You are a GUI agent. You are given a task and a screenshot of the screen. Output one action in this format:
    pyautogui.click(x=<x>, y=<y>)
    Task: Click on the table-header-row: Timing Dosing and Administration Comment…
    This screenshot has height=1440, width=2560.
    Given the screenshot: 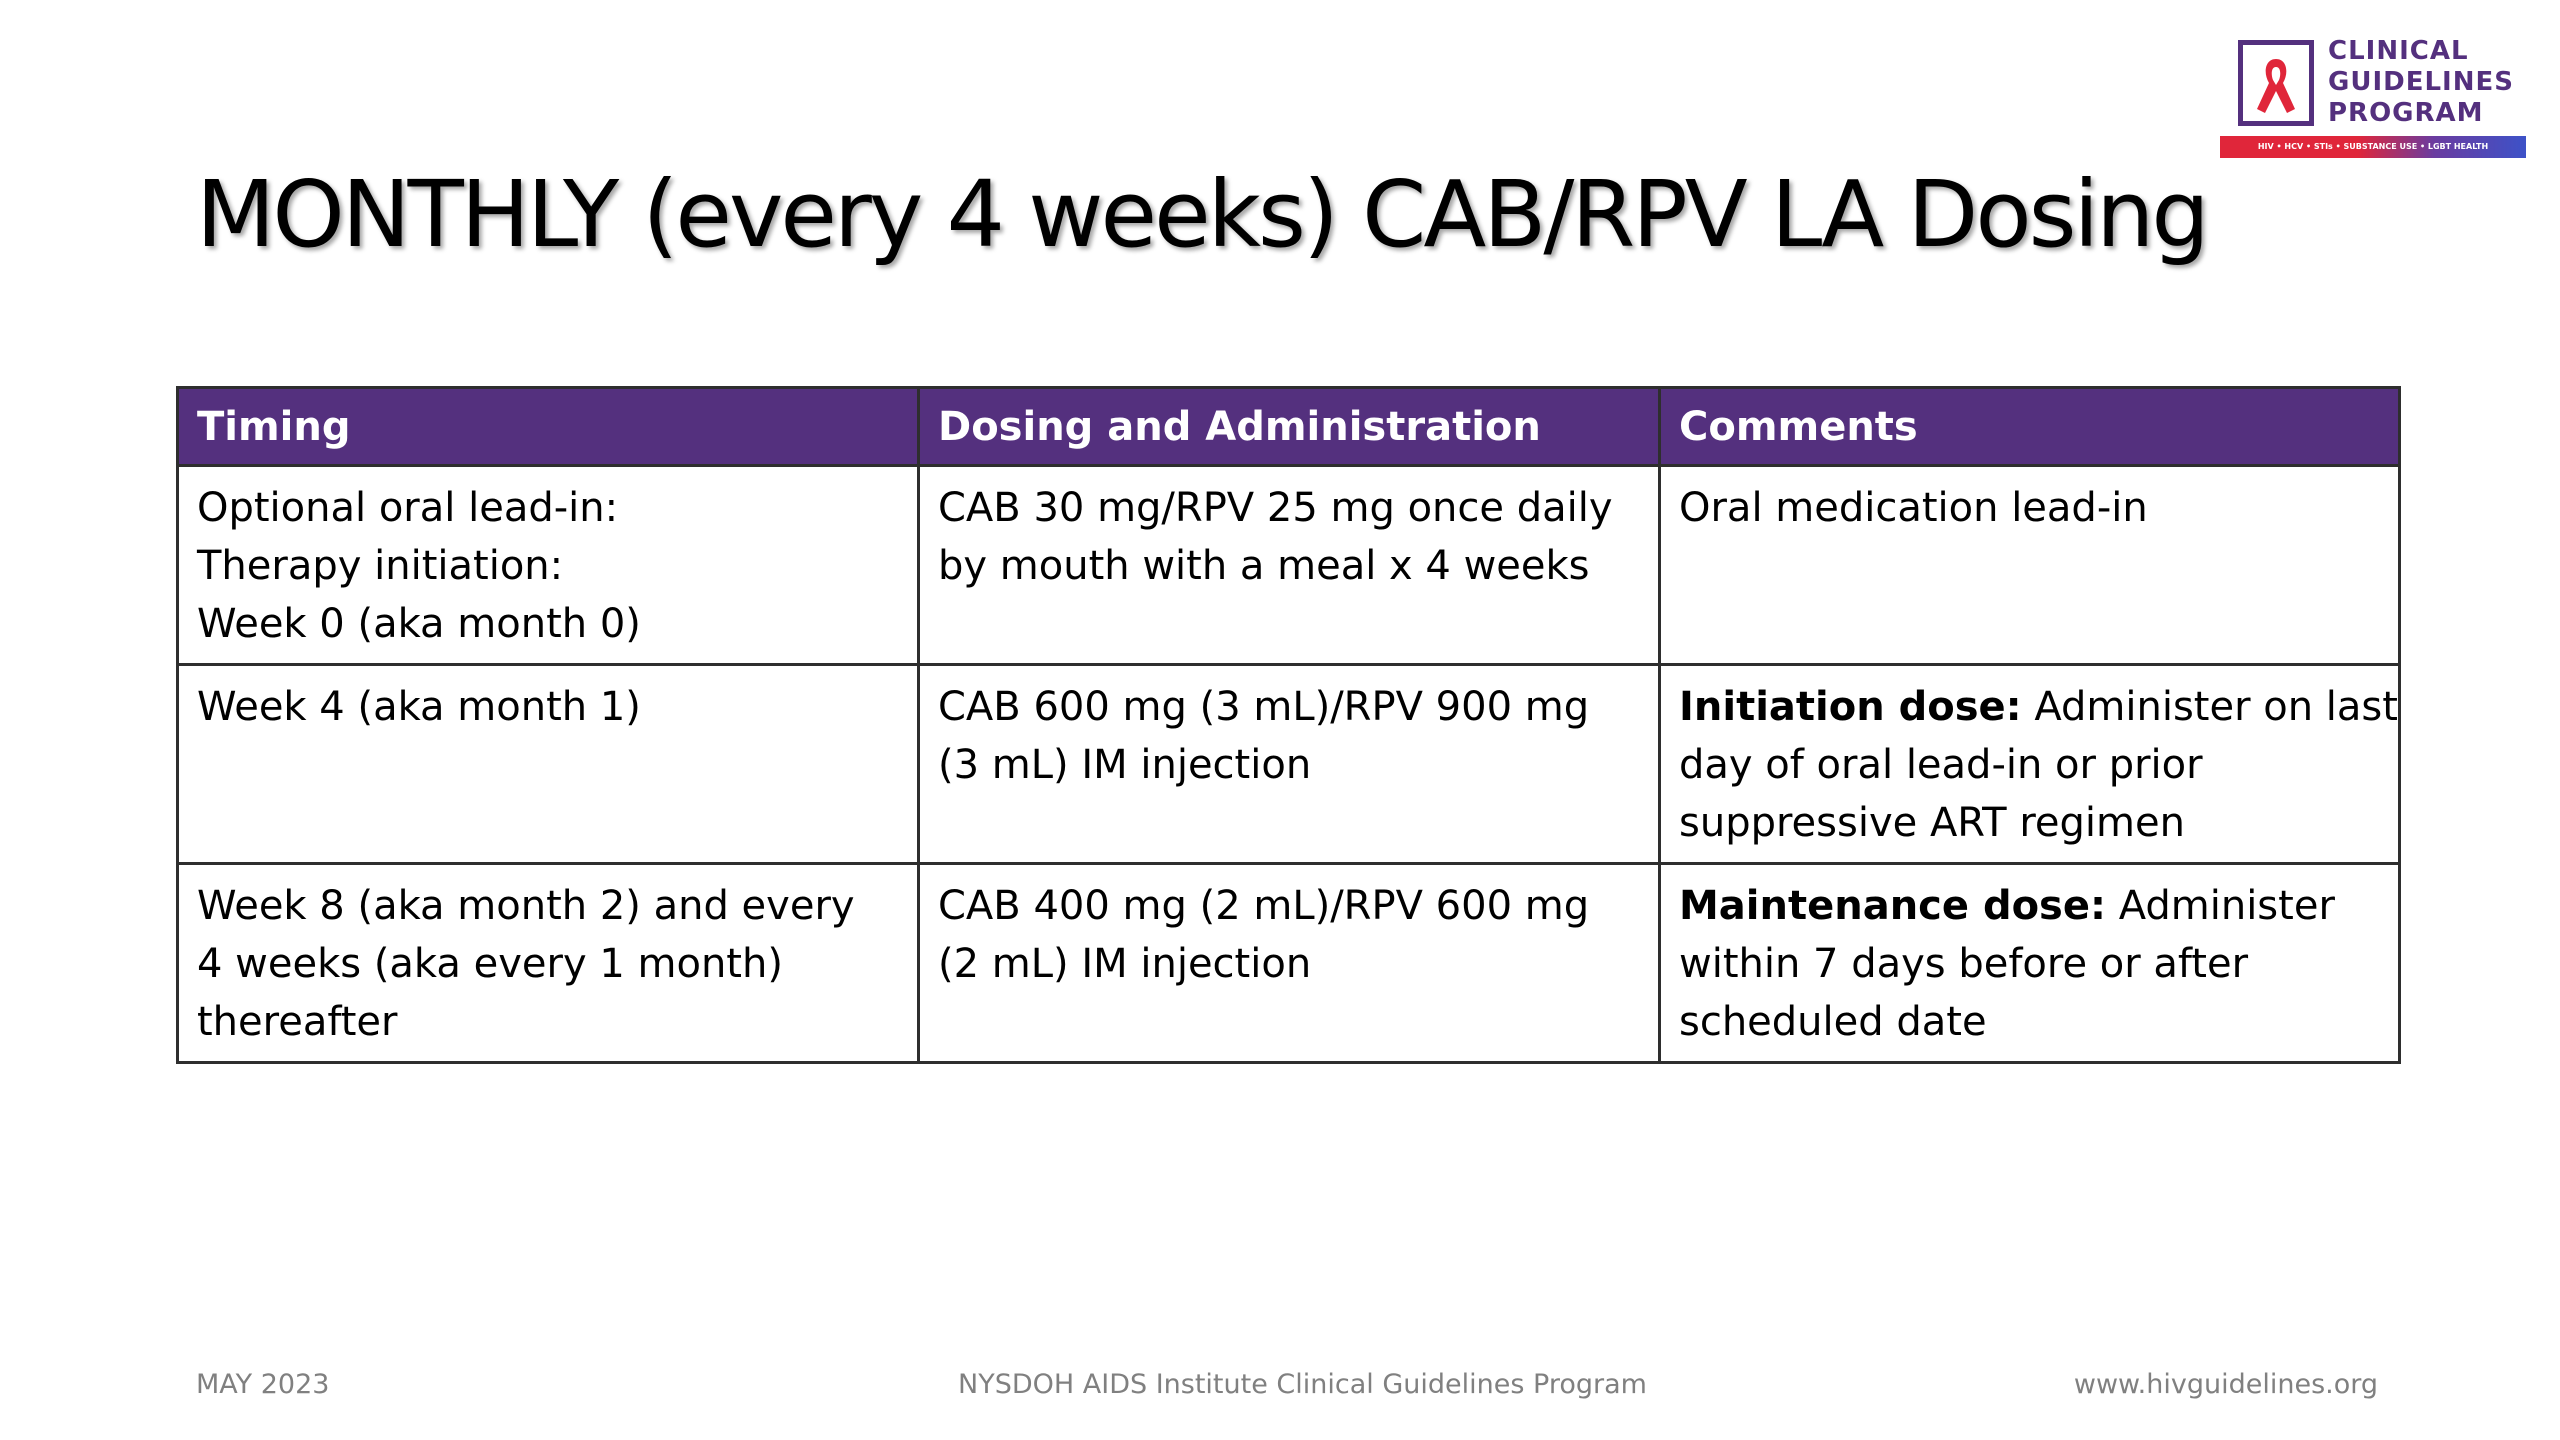 What is the action you would take?
    pyautogui.click(x=1288, y=426)
    